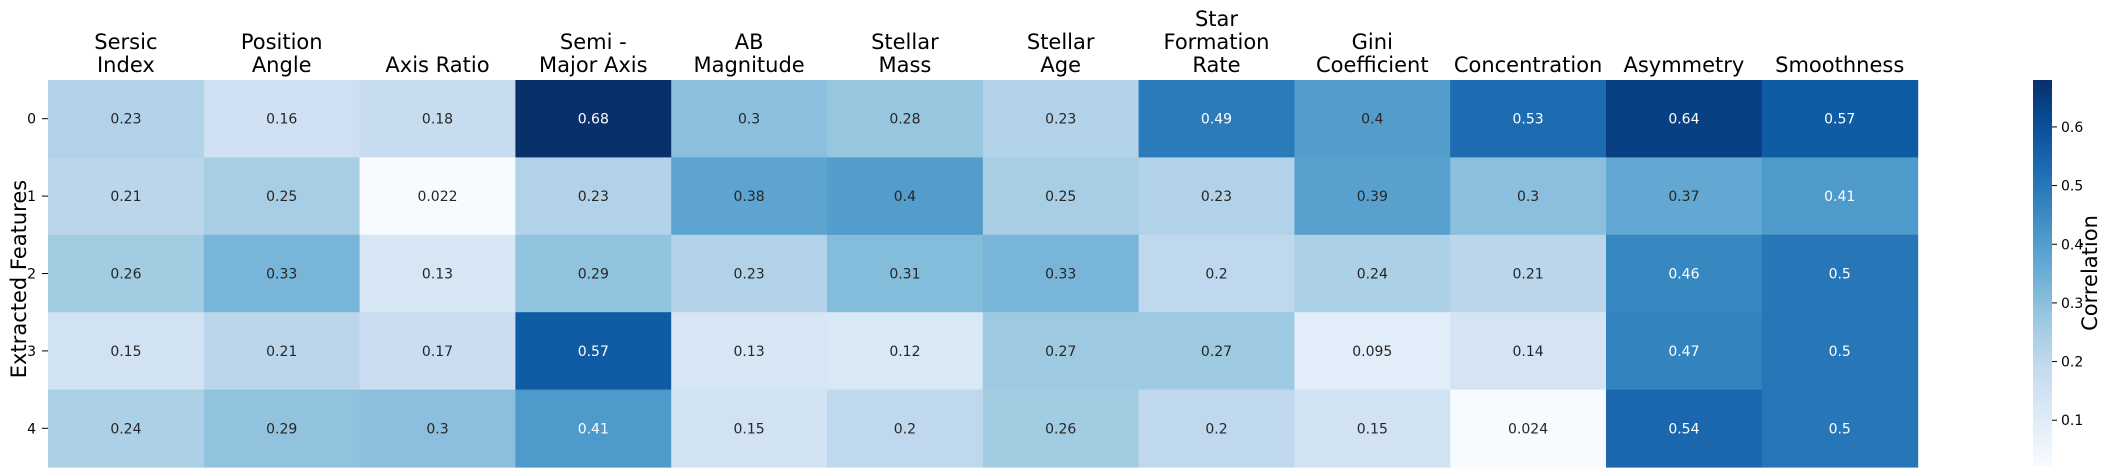 The width and height of the screenshot is (2112, 476). I want to click on cell-value-label: 0.33, so click(281, 275).